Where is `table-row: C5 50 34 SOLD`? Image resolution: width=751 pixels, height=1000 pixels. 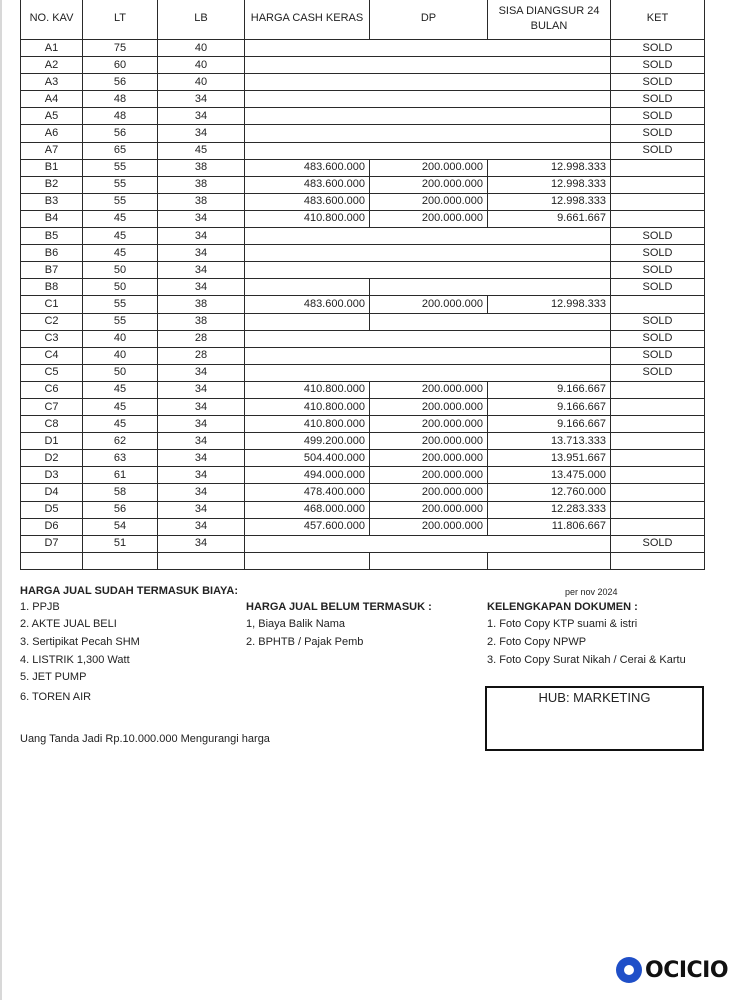
table-row: C5 50 34 SOLD is located at coordinates (362, 372).